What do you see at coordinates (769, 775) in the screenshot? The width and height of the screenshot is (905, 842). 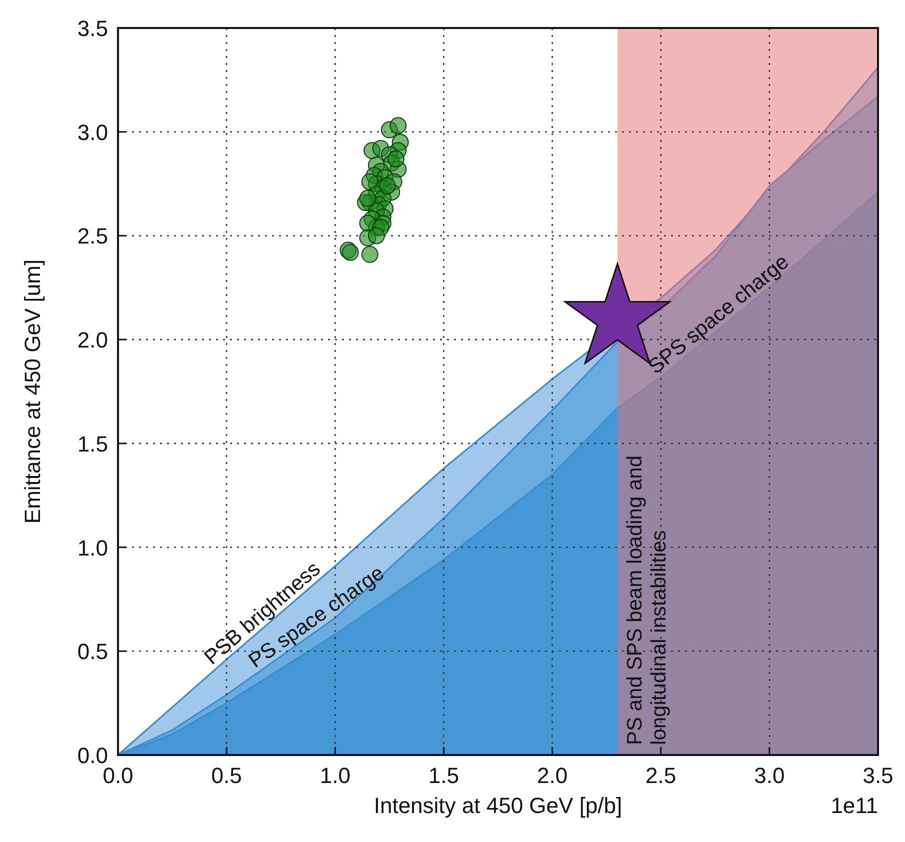 I see `x-tick-label: 3.0` at bounding box center [769, 775].